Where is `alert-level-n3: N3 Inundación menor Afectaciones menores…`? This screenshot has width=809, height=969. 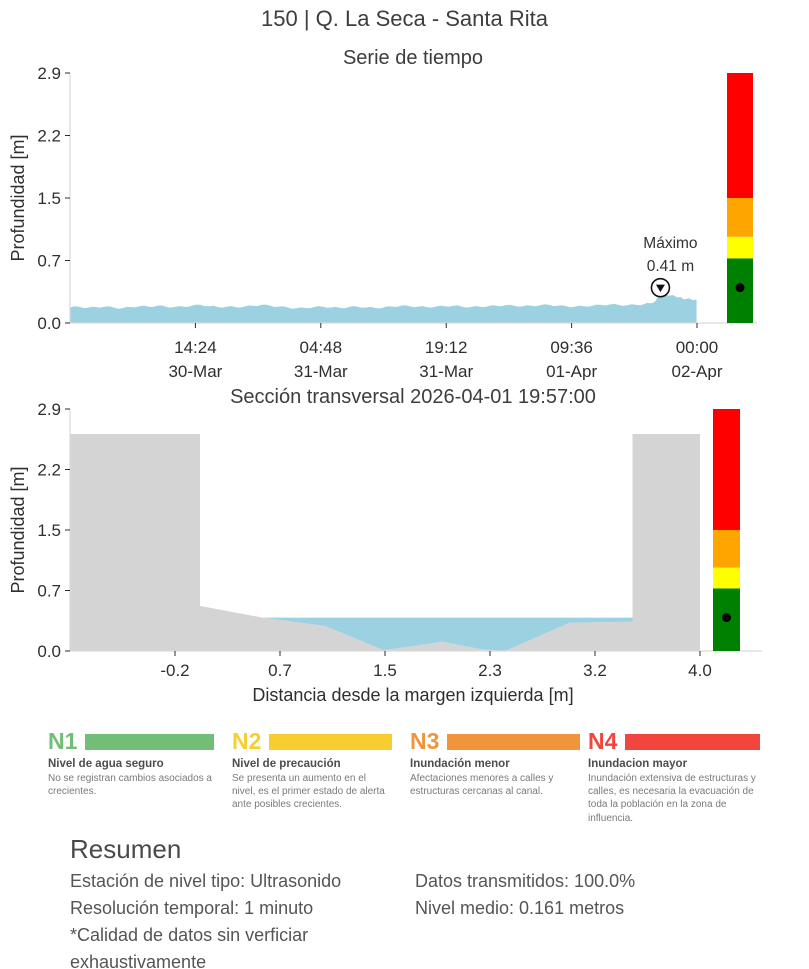 alert-level-n3: N3 Inundación menor Afectaciones menores… is located at coordinates (495, 764).